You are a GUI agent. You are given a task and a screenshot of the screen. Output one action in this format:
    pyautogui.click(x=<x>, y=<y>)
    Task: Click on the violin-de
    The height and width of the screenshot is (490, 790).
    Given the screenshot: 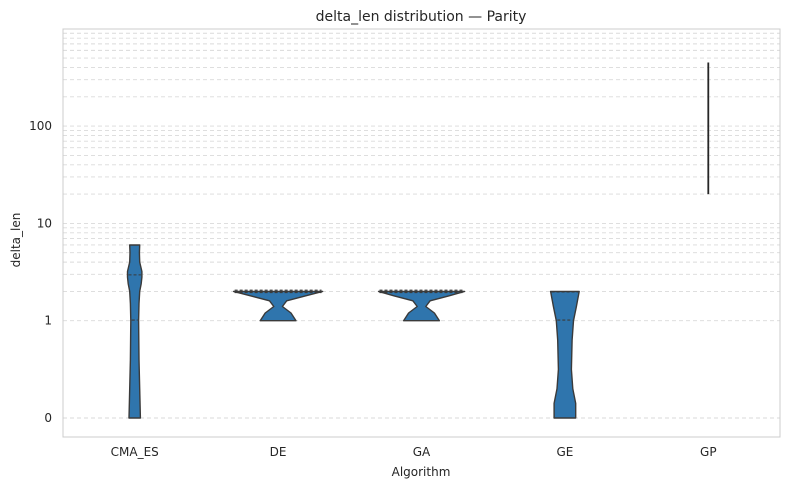 What is the action you would take?
    pyautogui.click(x=278, y=306)
    